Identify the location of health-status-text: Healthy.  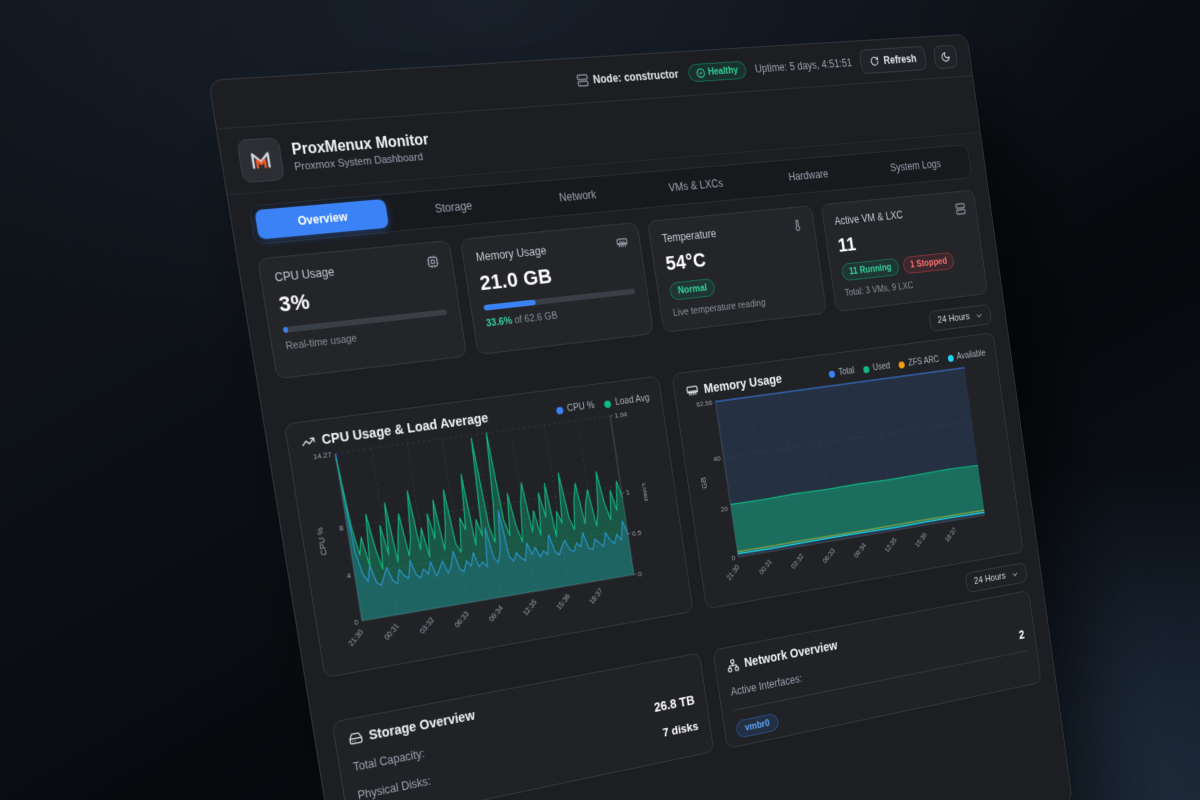
(723, 71).